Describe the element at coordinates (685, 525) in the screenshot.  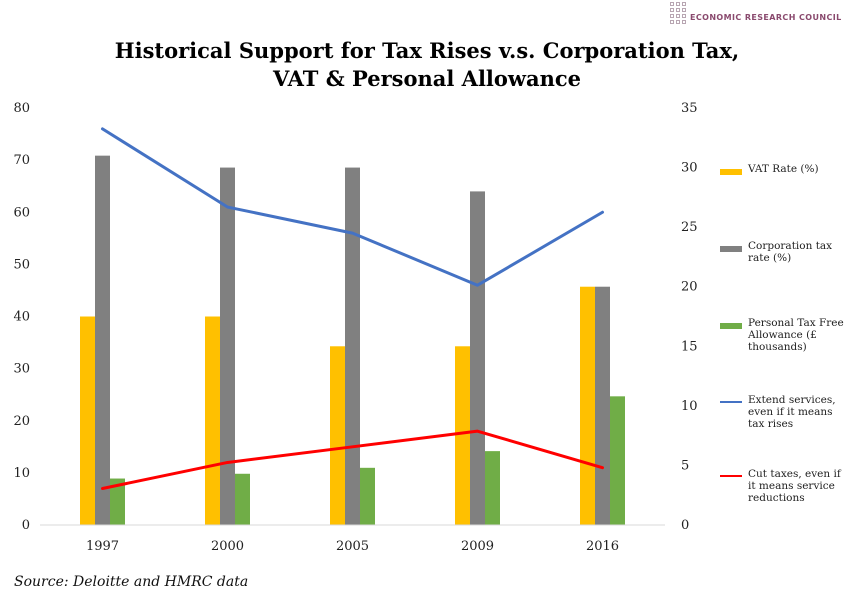
I see `right-tick-label: 0` at that location.